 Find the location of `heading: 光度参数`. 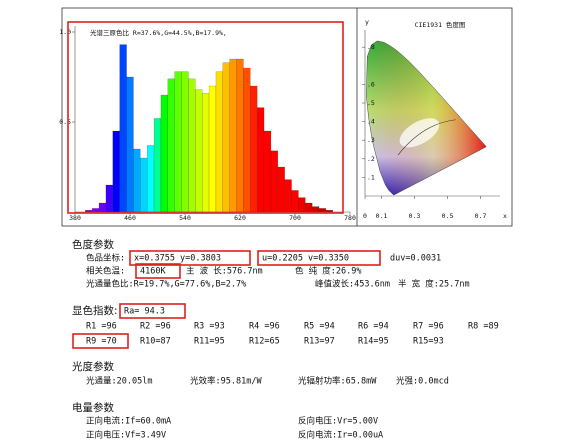

heading: 光度参数 is located at coordinates (93, 366).